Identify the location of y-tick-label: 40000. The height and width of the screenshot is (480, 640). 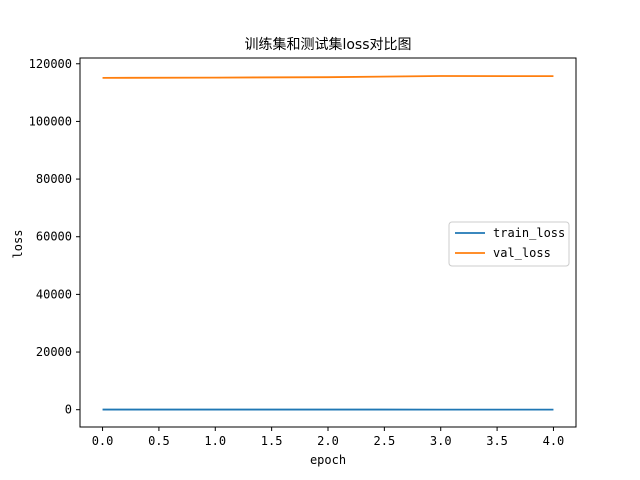
(54, 294).